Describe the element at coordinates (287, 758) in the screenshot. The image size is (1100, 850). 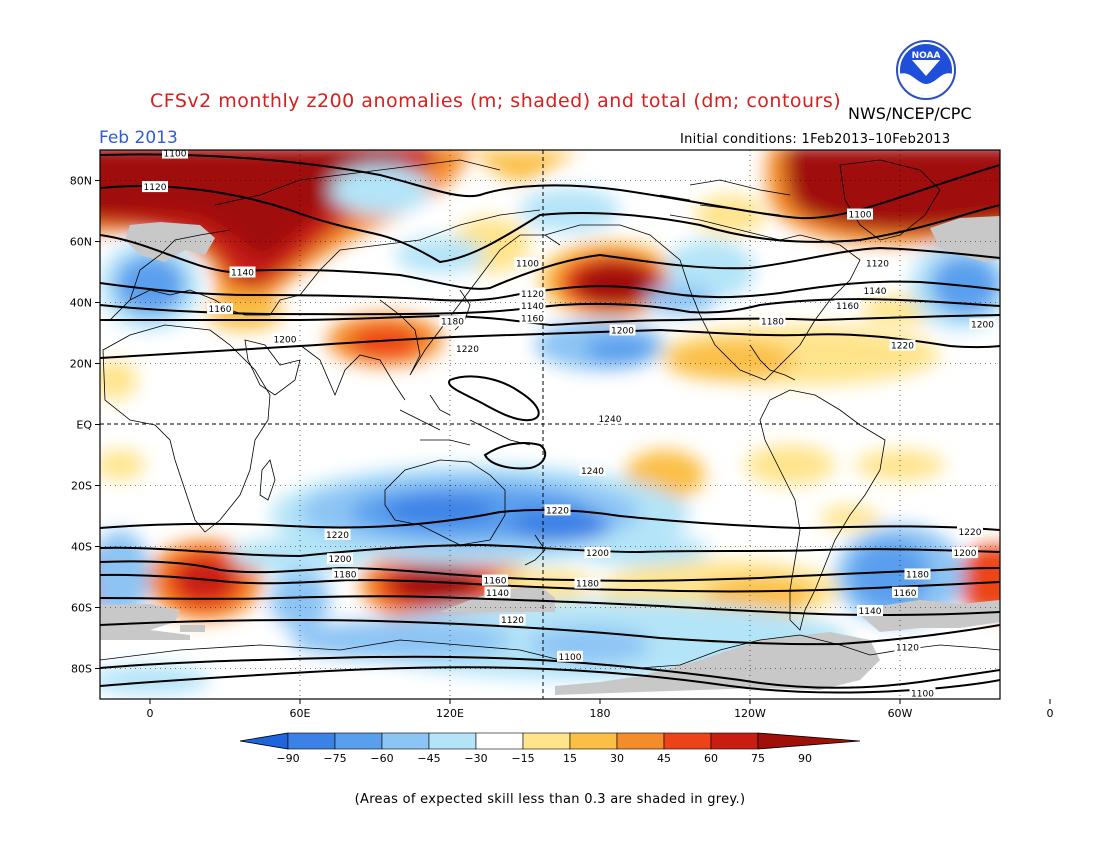
I see `colorbar-label: −90` at that location.